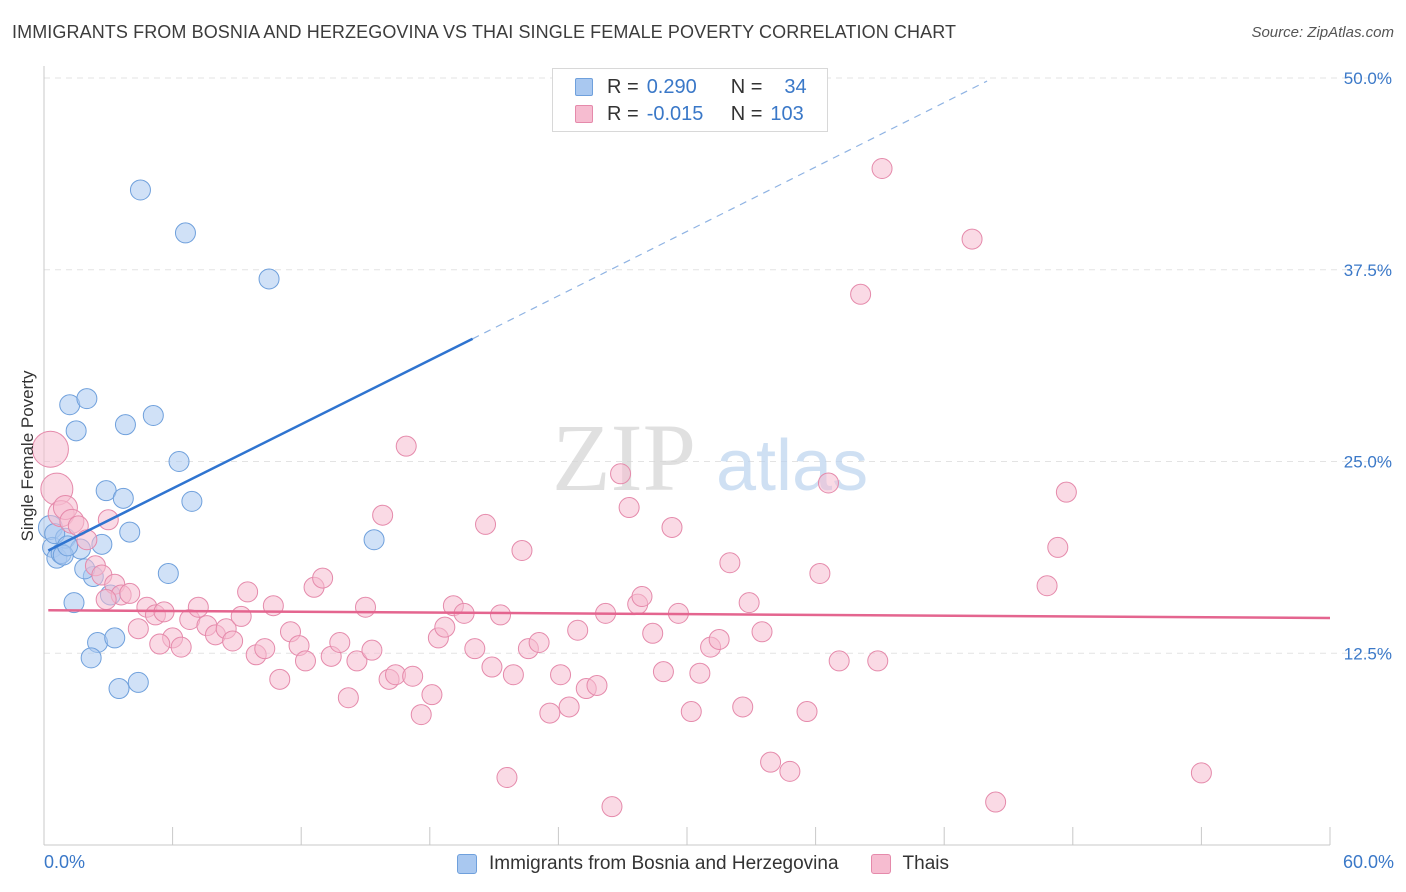 The image size is (1406, 892). Describe the element at coordinates (27, 456) in the screenshot. I see `y-axis-label: Single Female Poverty` at that location.